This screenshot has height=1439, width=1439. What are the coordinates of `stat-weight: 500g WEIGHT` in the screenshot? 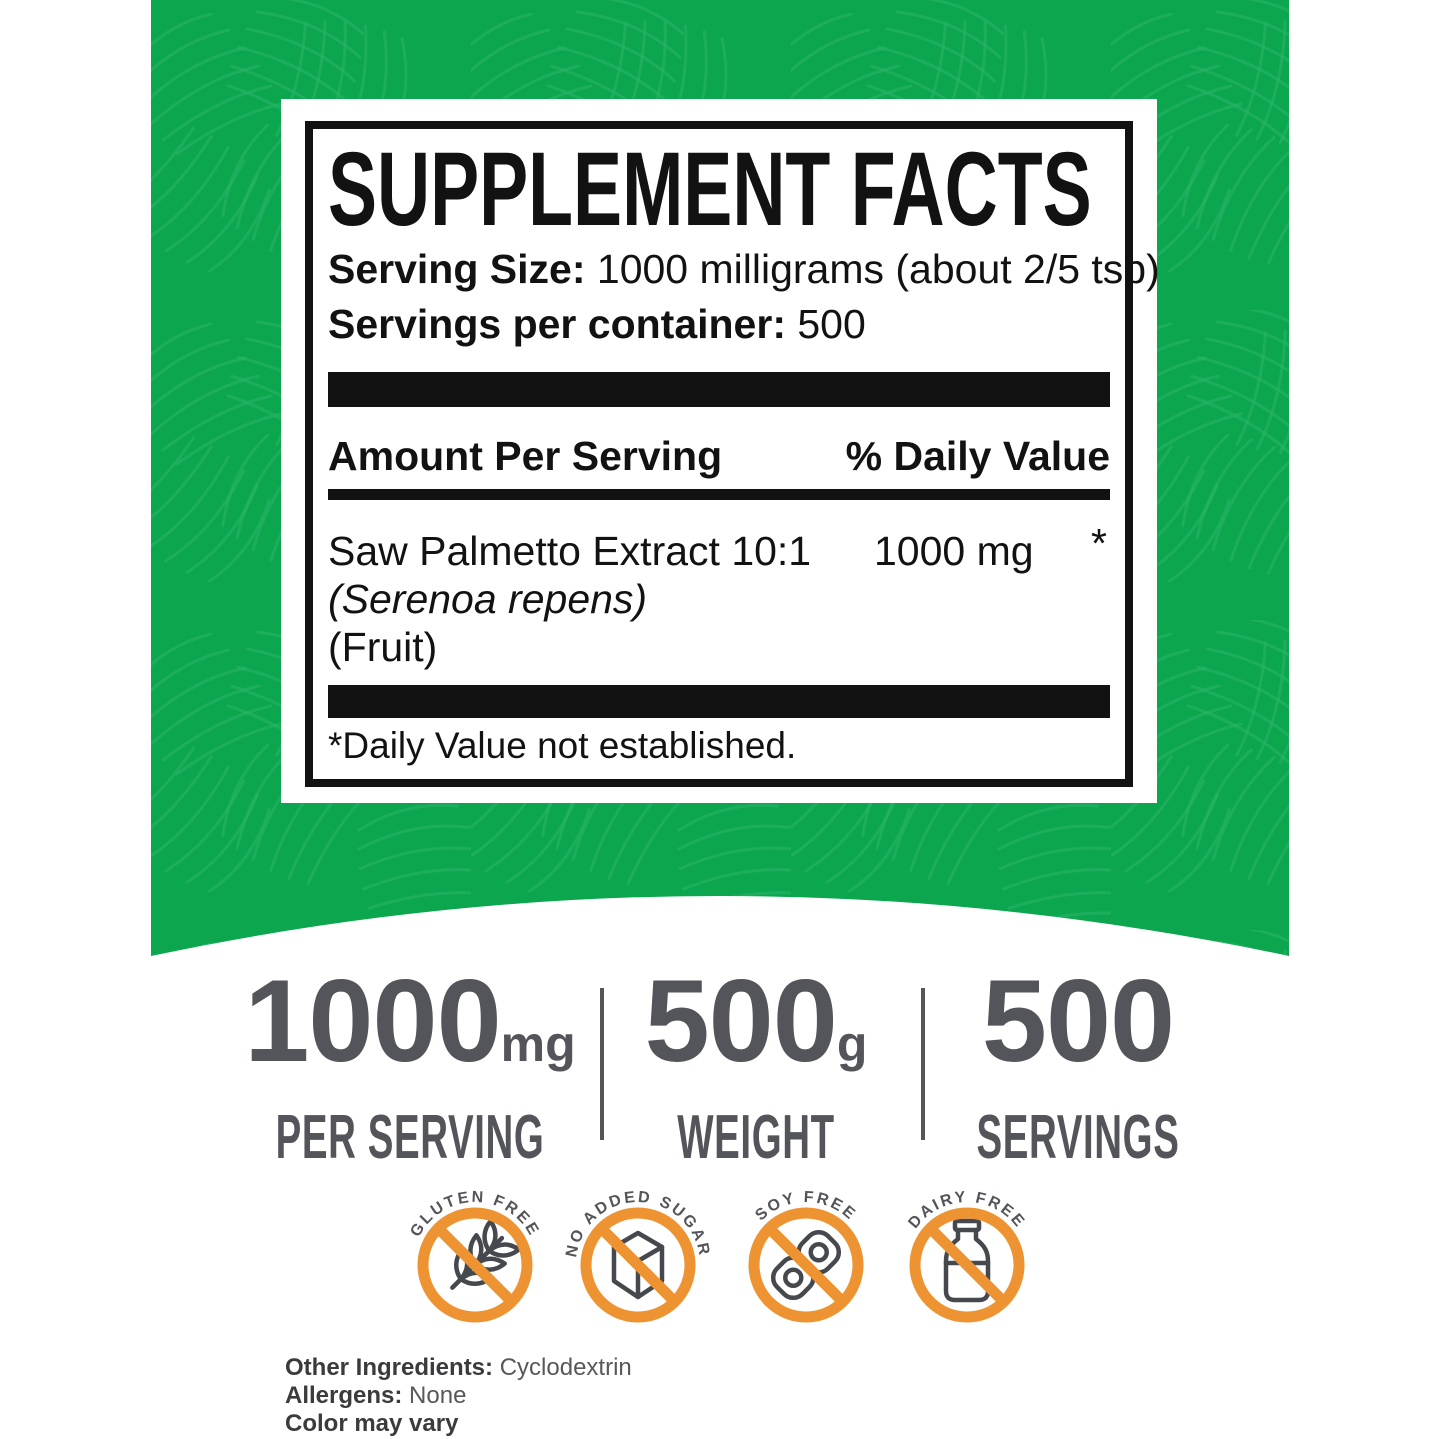 It's located at (756, 1065).